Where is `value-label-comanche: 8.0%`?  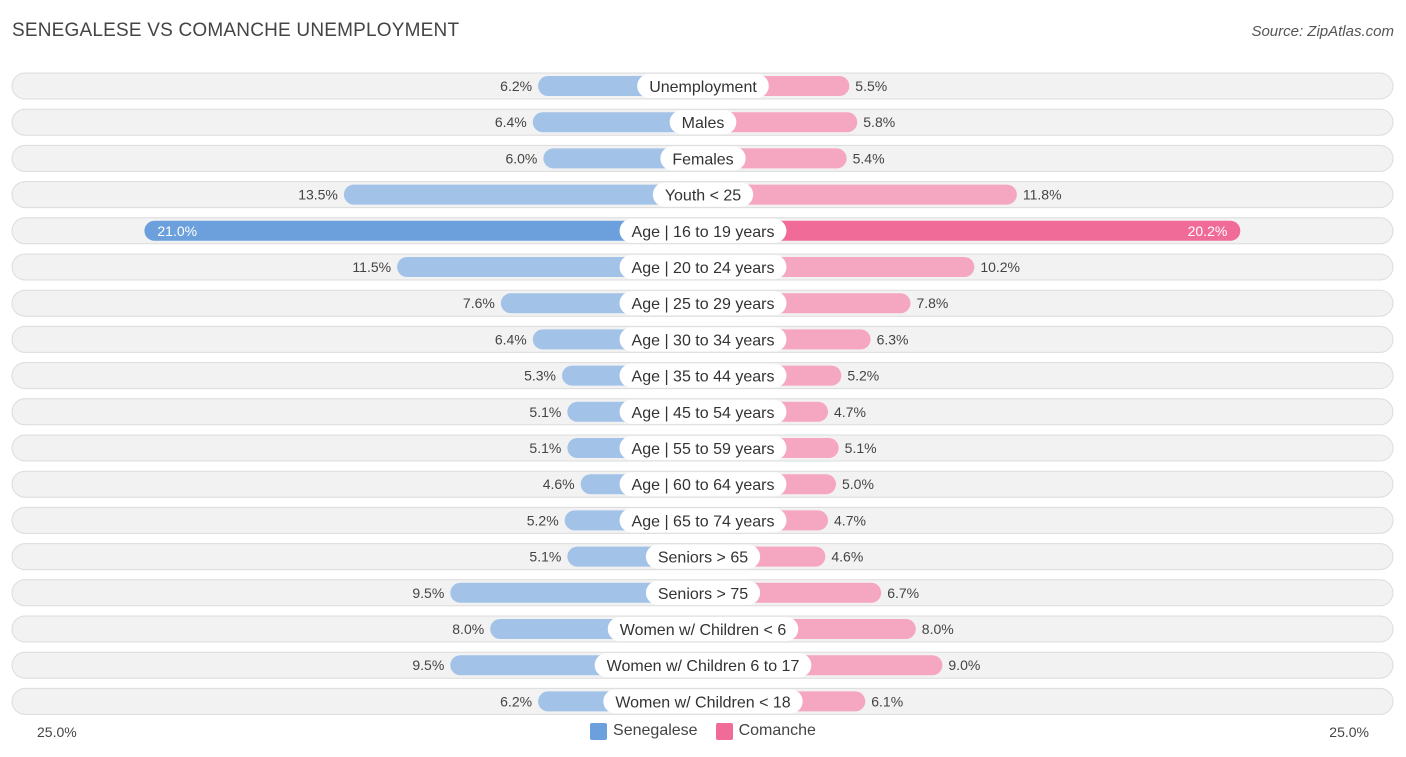 value-label-comanche: 8.0% is located at coordinates (938, 629).